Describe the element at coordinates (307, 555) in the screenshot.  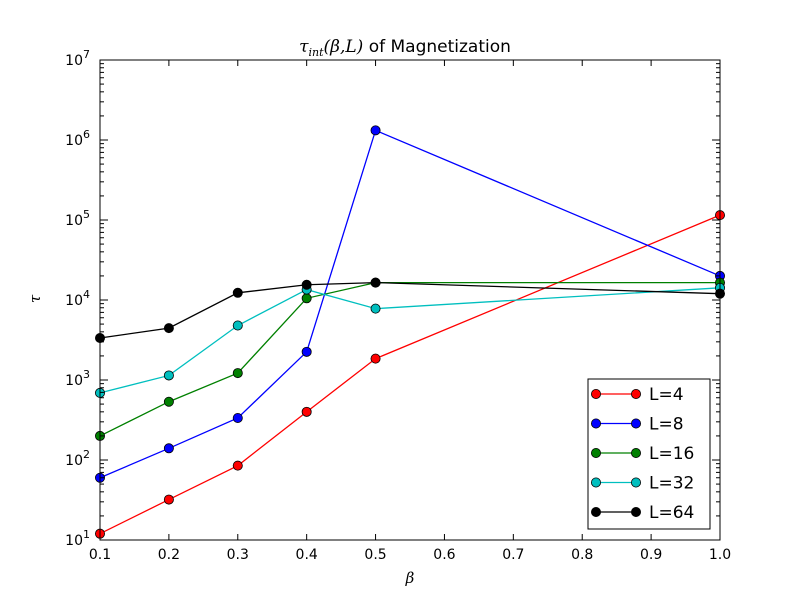
I see `x-tick-label: 0.4` at that location.